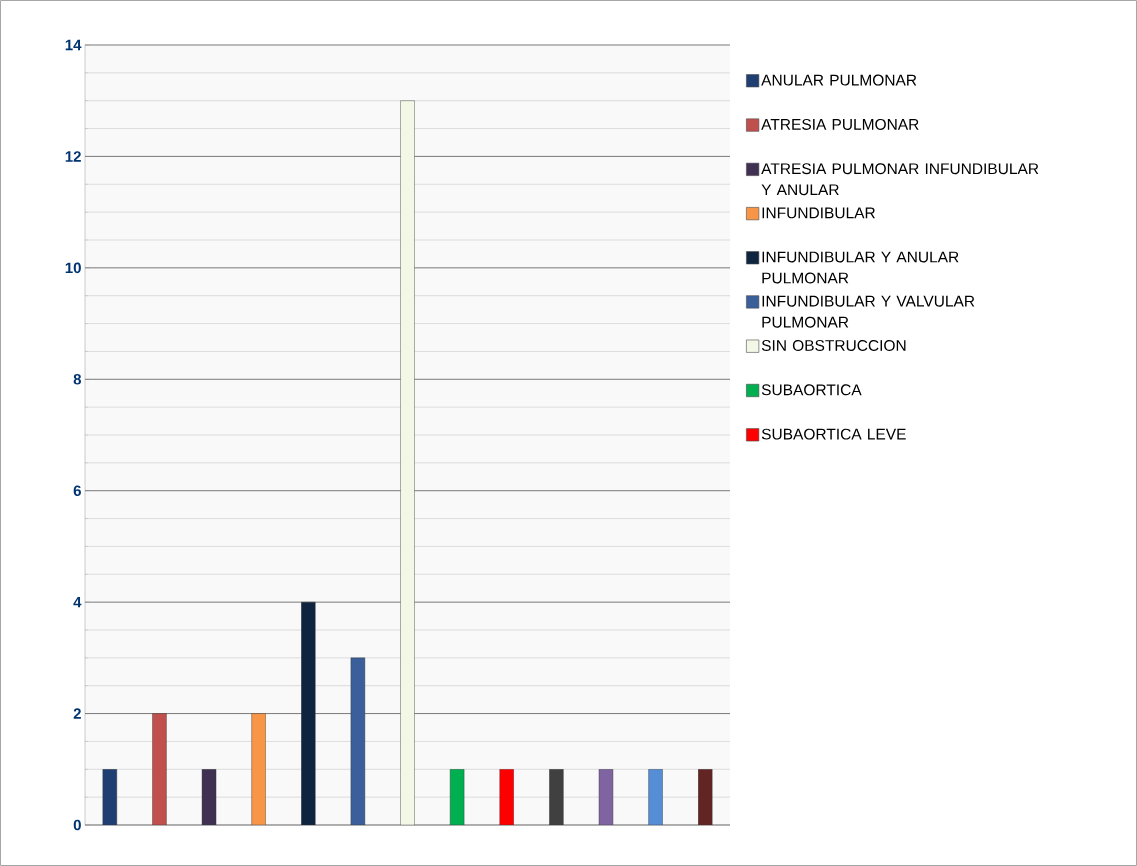 The image size is (1137, 866). What do you see at coordinates (77, 713) in the screenshot?
I see `y-tick-label: 2` at bounding box center [77, 713].